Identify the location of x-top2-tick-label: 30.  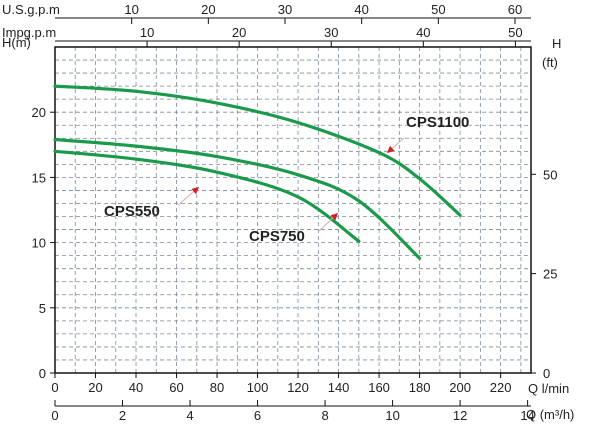
(331, 32).